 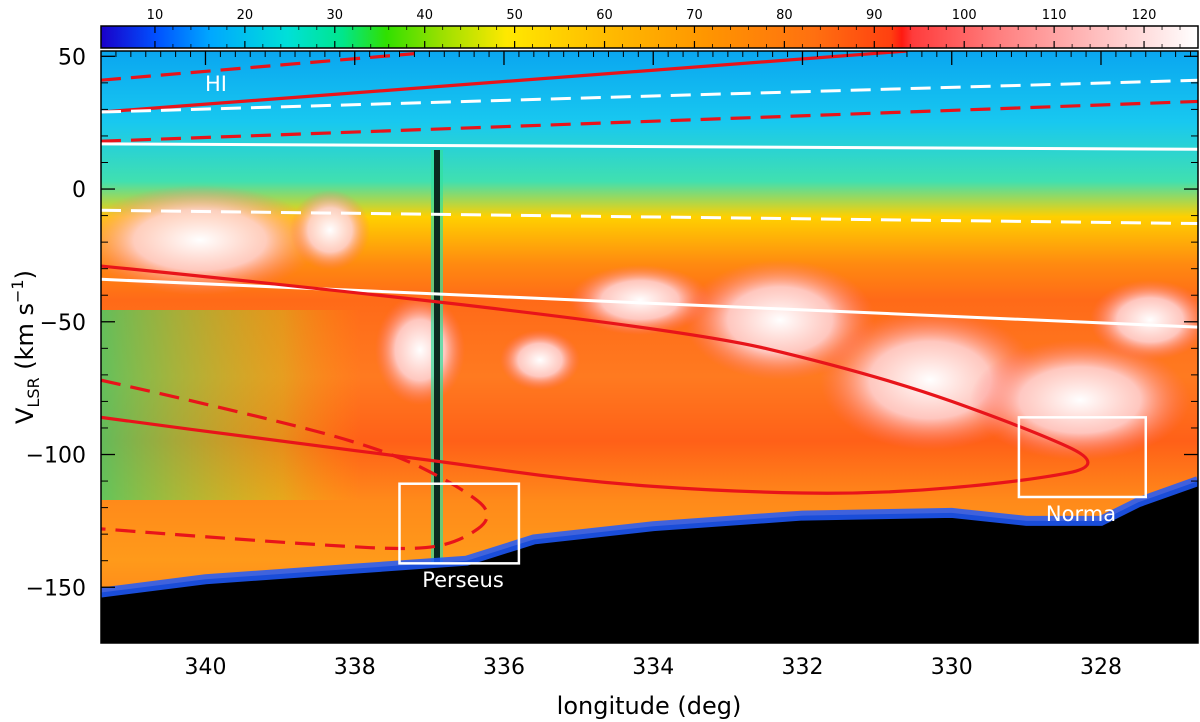 I want to click on colorbar-tick-label: 80, so click(x=784, y=15).